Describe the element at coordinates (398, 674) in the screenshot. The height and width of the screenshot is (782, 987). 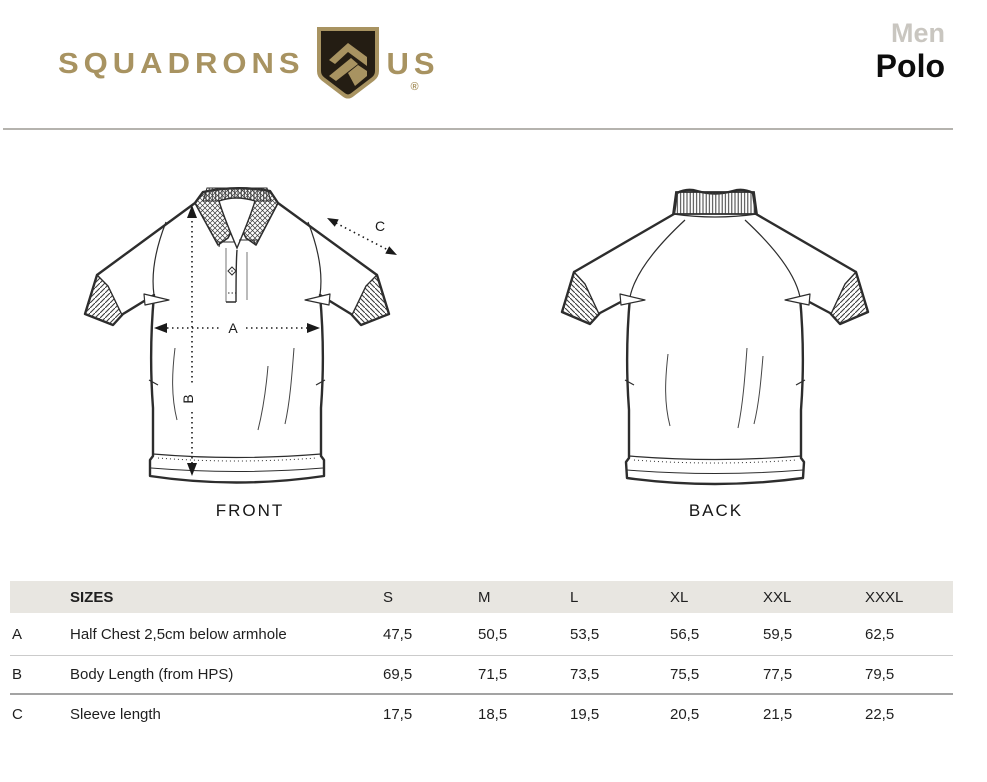
I see `row-value: 69,5` at that location.